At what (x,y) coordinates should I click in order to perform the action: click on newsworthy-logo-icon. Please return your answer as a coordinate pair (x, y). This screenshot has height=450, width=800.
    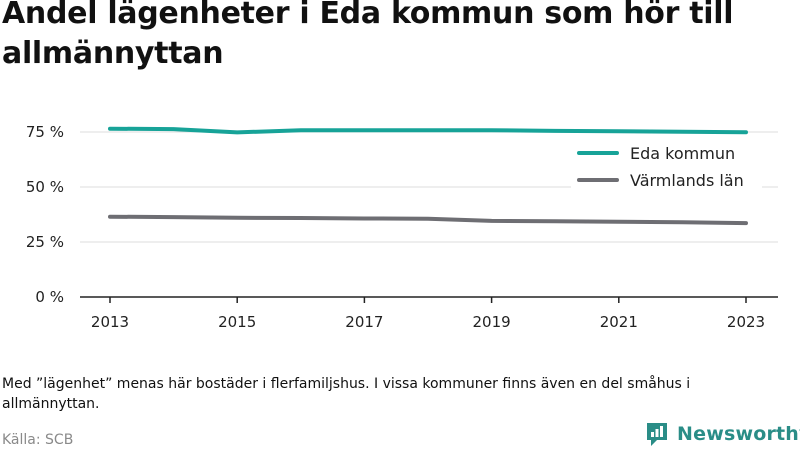
    Looking at the image, I should click on (657, 434).